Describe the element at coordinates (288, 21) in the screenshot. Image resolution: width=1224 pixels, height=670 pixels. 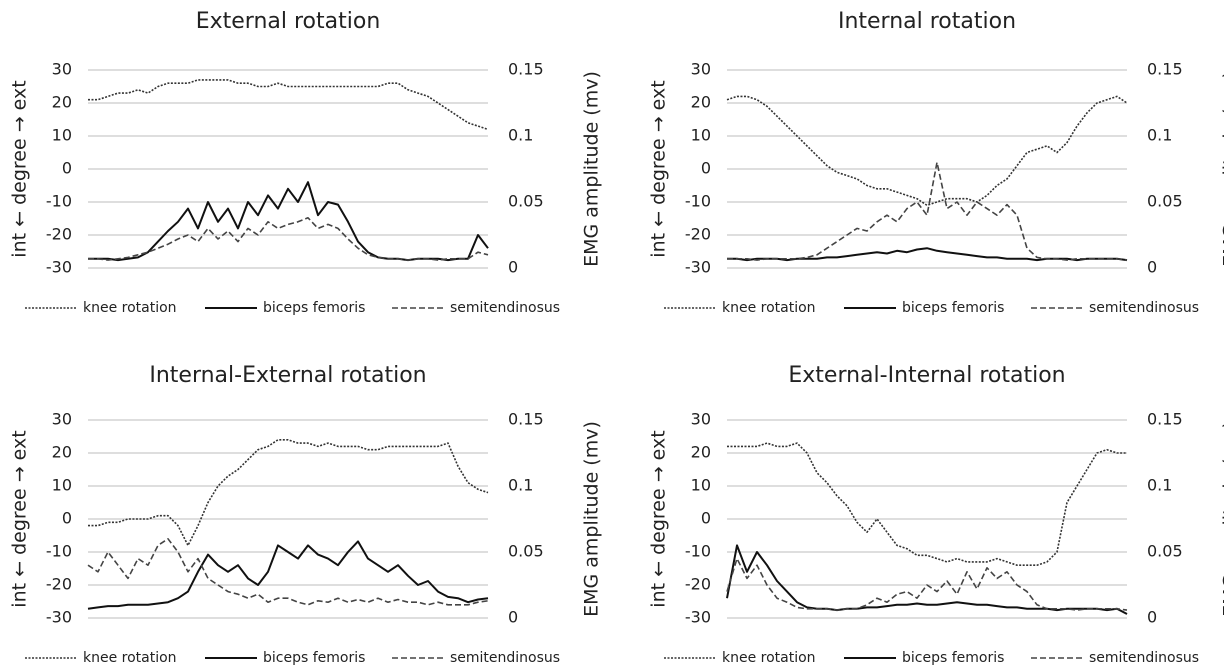
I see `chart-title: External rotation` at that location.